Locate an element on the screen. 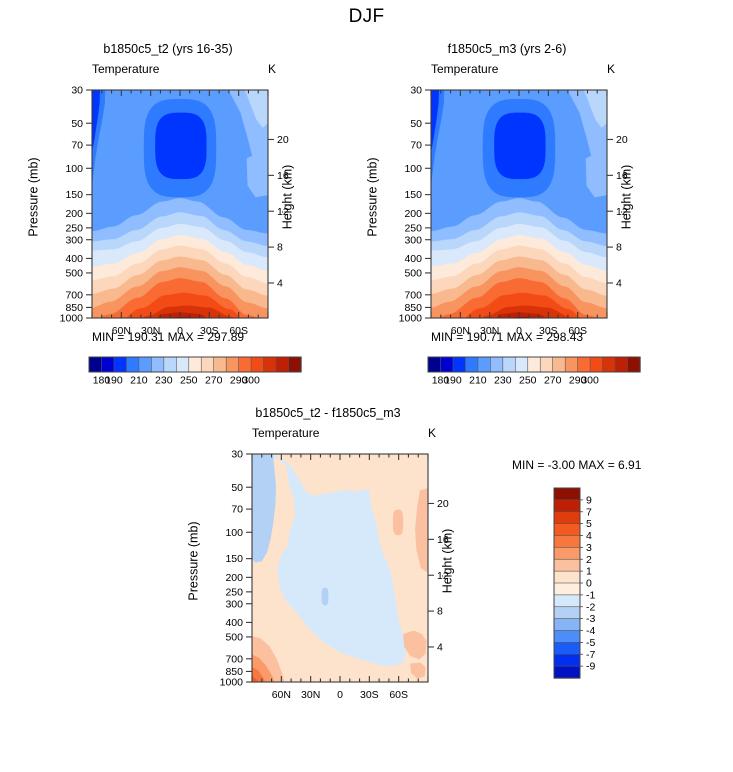 The width and height of the screenshot is (733, 772). colorbar-tick-label: -5 is located at coordinates (590, 643).